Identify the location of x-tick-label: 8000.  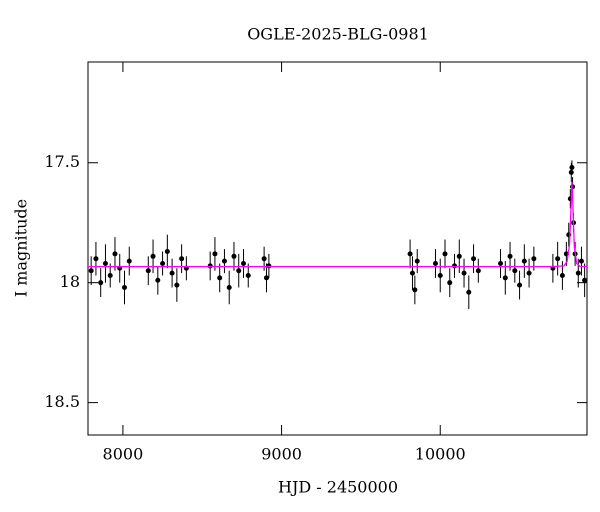
(123, 454).